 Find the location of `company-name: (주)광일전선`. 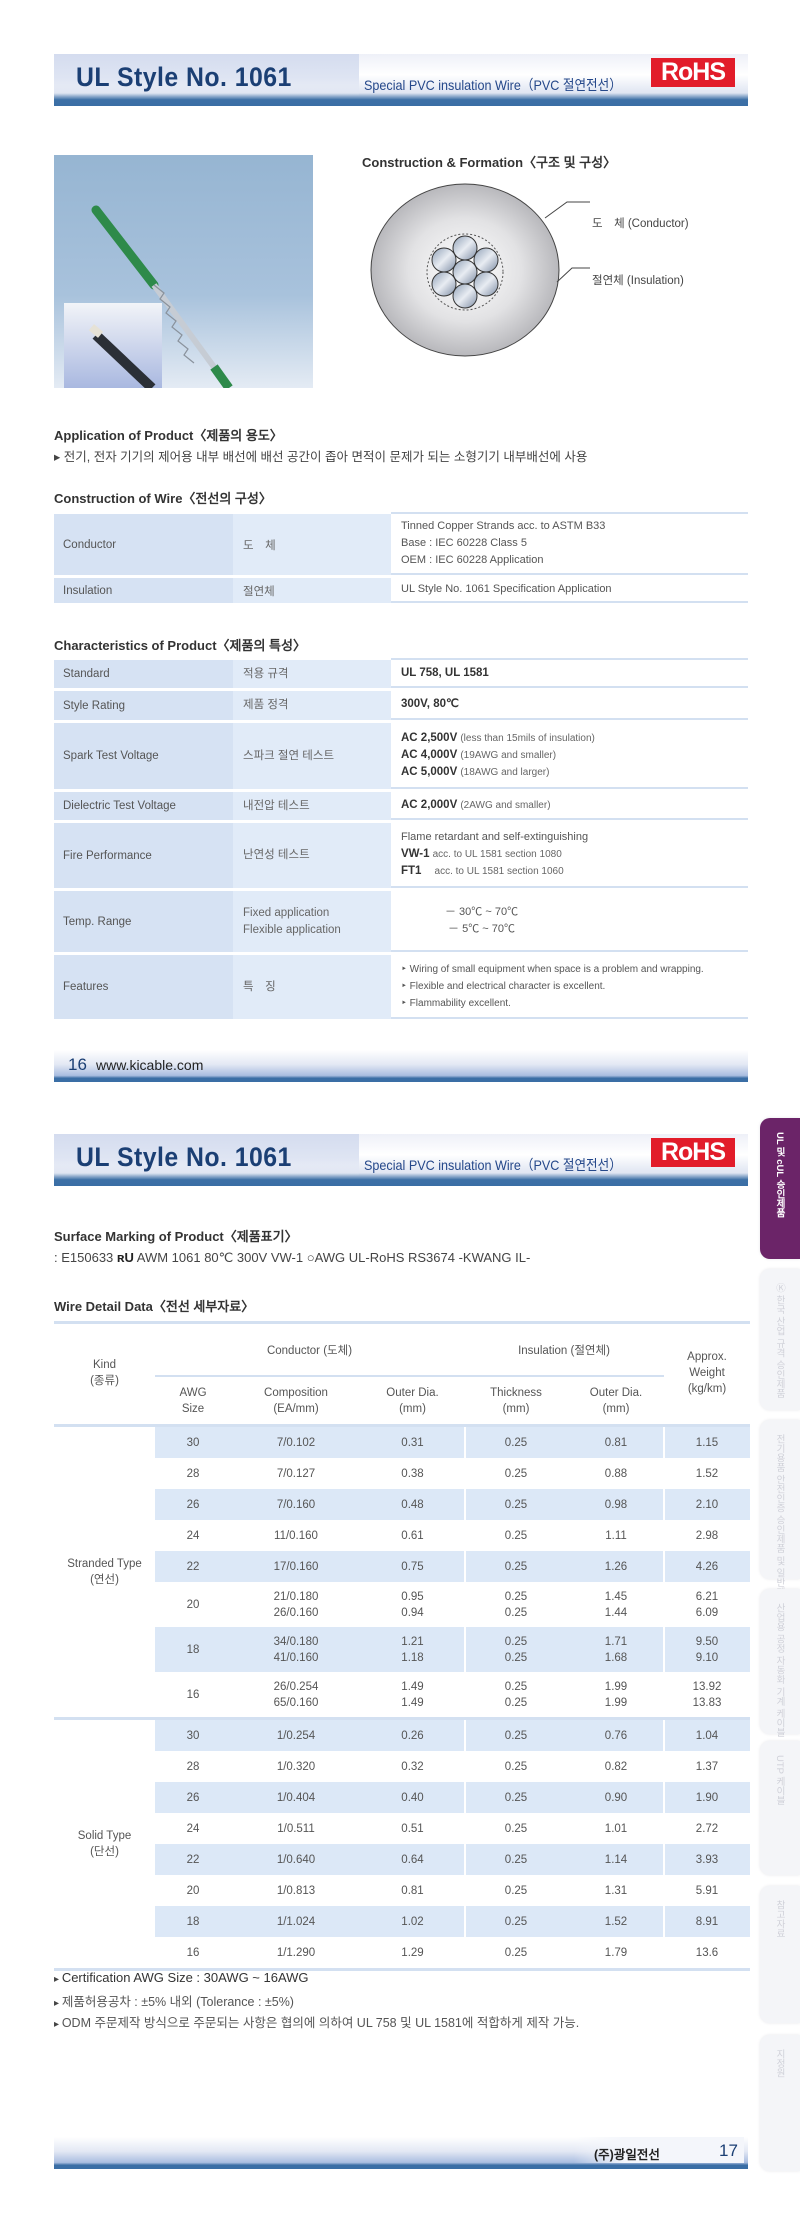

company-name: (주)광일전선 is located at coordinates (627, 2155).